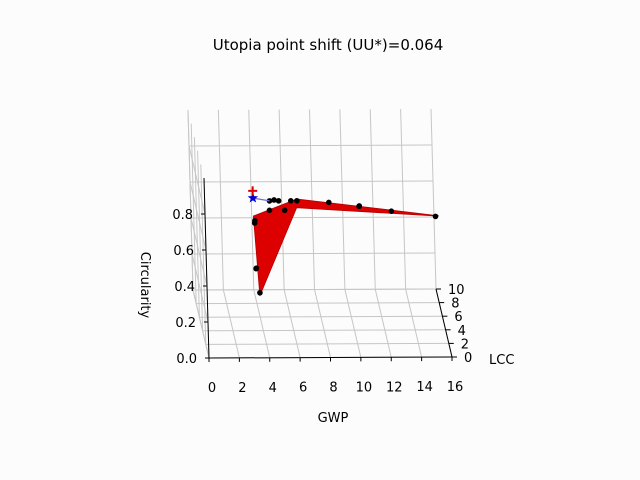 The width and height of the screenshot is (640, 480). I want to click on z-tick-label: 0.2, so click(185, 323).